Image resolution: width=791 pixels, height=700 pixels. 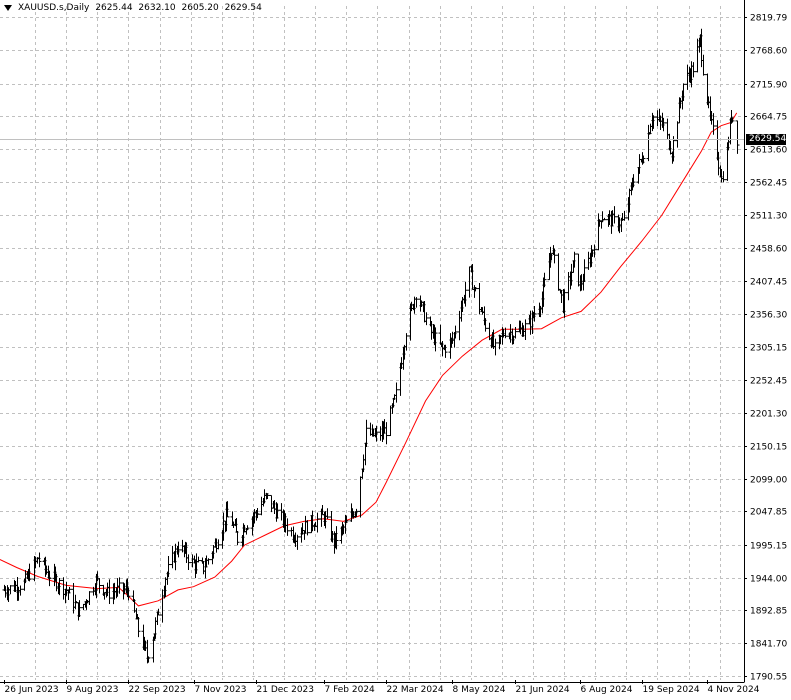 What do you see at coordinates (180, 8) in the screenshot?
I see `ohlc-values: 2625.44 2632.10 2605.20 2629.54` at bounding box center [180, 8].